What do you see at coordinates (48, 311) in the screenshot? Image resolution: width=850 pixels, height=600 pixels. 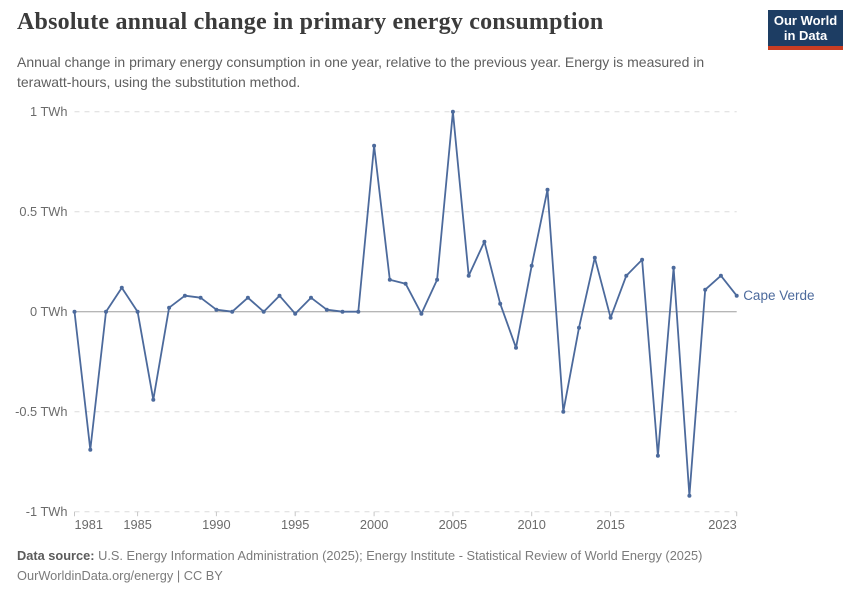 I see `y-tick-label: 0 TWh` at bounding box center [48, 311].